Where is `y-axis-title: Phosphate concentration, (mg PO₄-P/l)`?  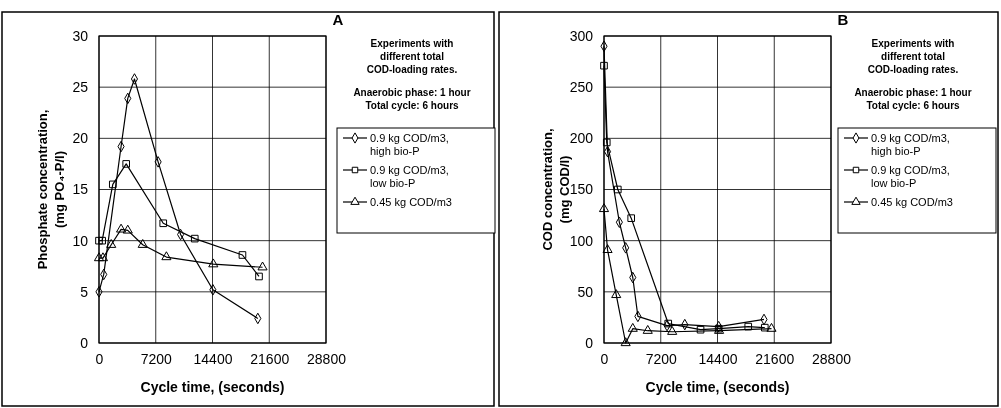 y-axis-title: Phosphate concentration, (mg PO₄-P/l) is located at coordinates (50, 189).